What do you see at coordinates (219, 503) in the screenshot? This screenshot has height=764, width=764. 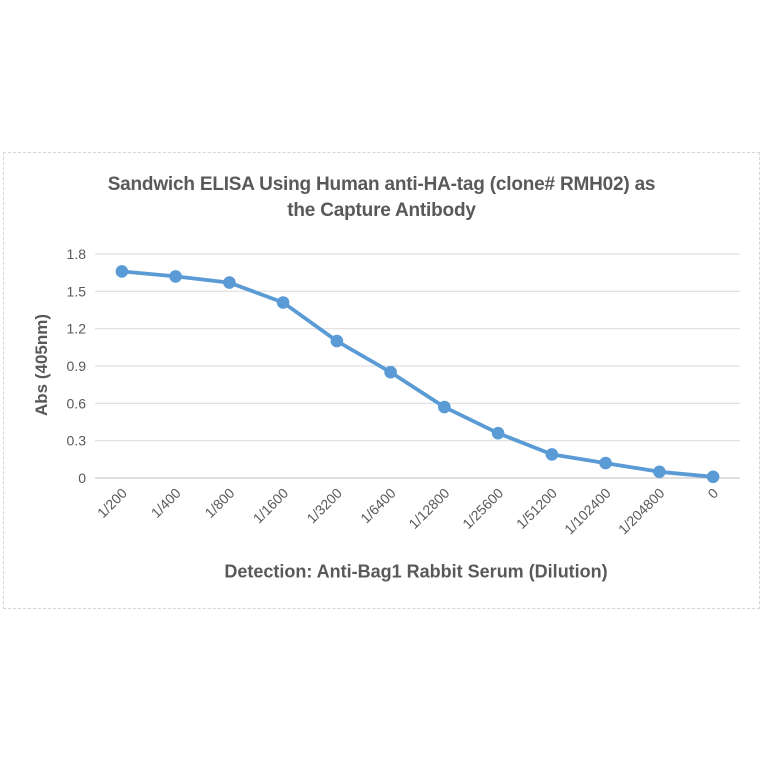 I see `x-tick-label: 1/800` at bounding box center [219, 503].